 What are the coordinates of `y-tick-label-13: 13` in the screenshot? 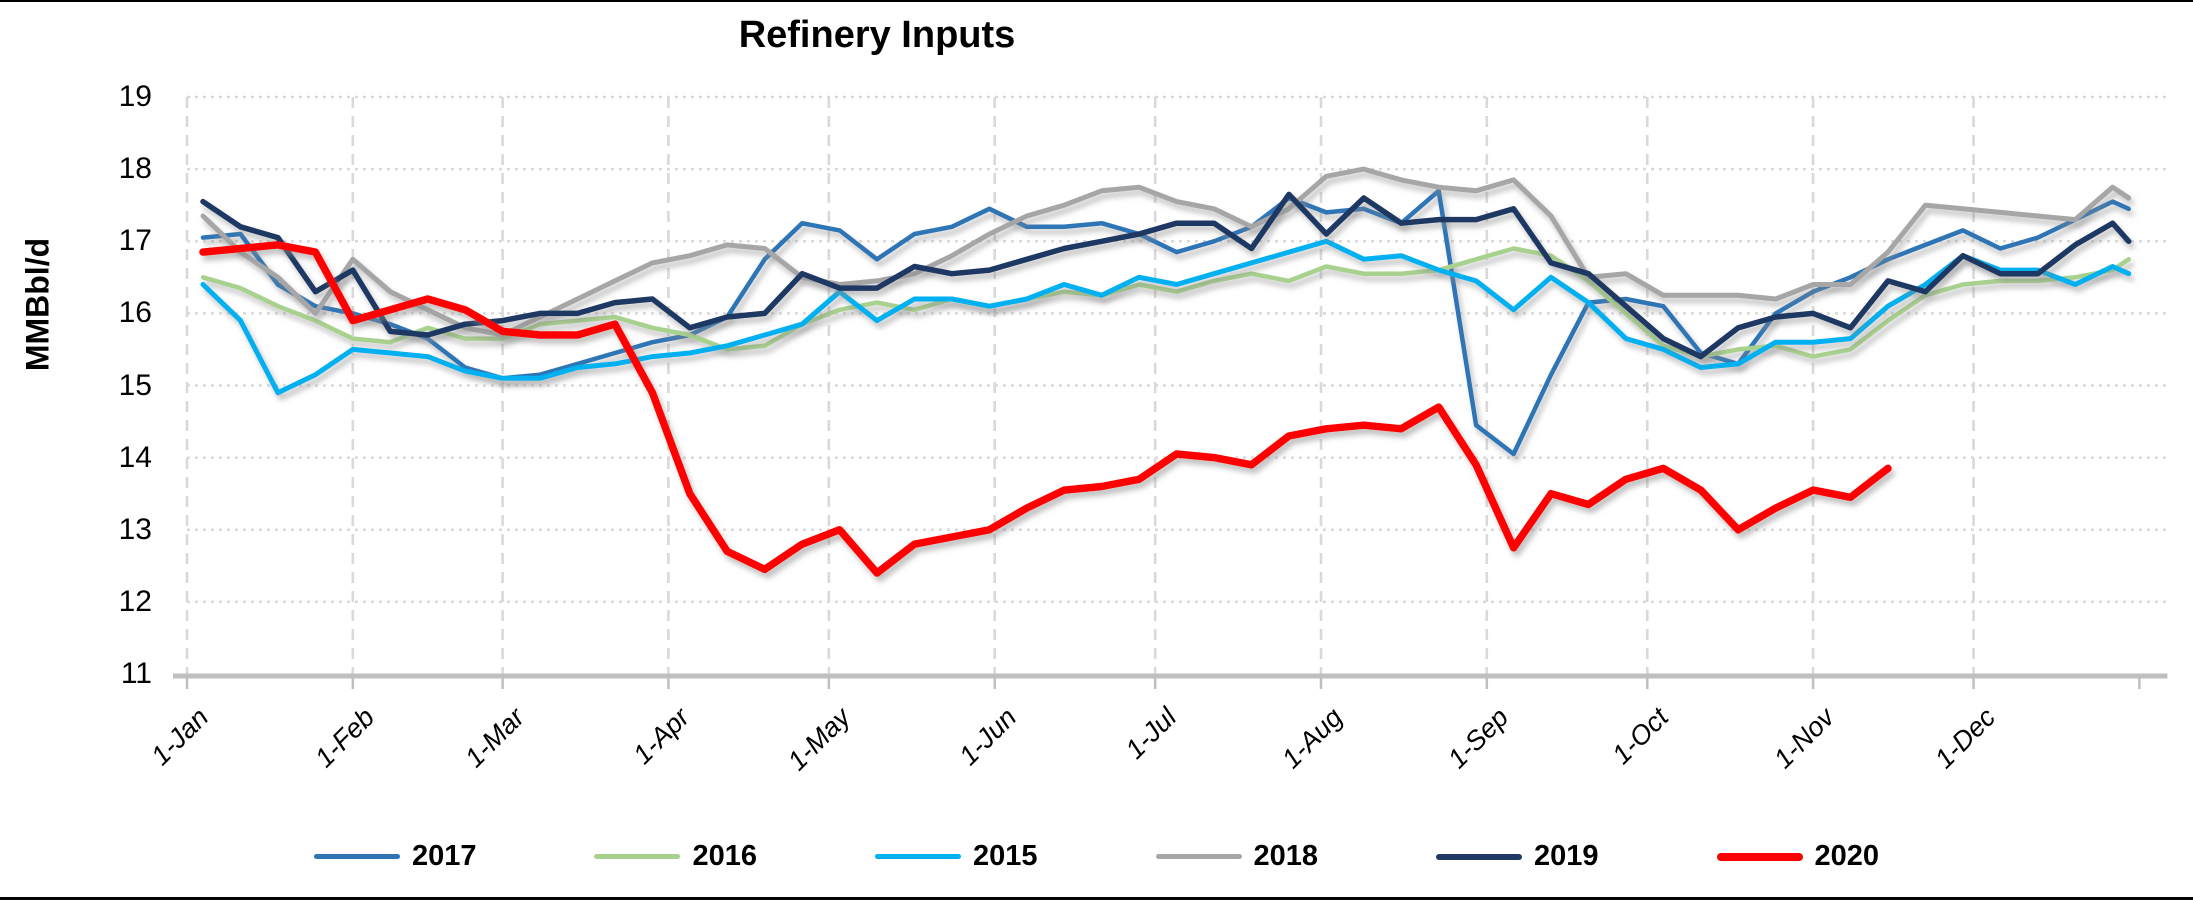 It's located at (135, 529).